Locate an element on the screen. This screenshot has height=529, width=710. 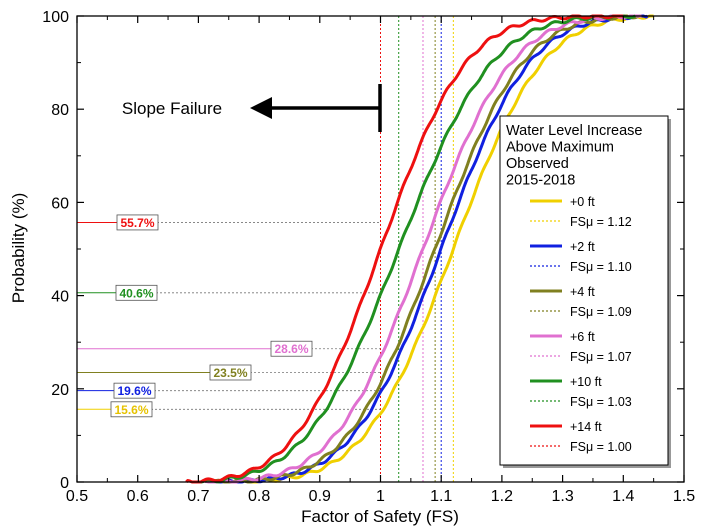
legend-title: 2015-2018 is located at coordinates (540, 181).